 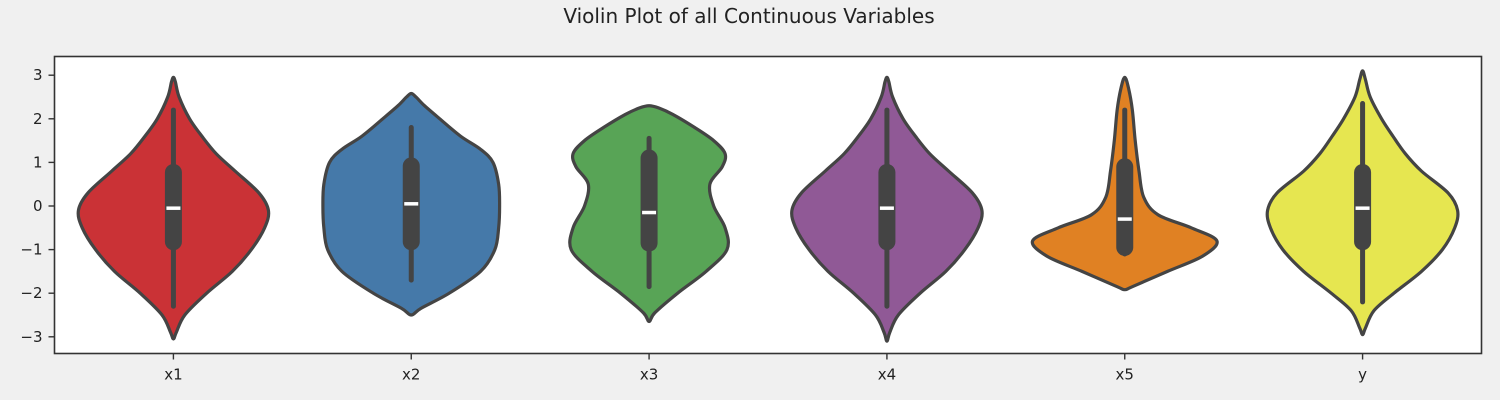 I want to click on y-tick-label: 0, so click(x=38, y=206).